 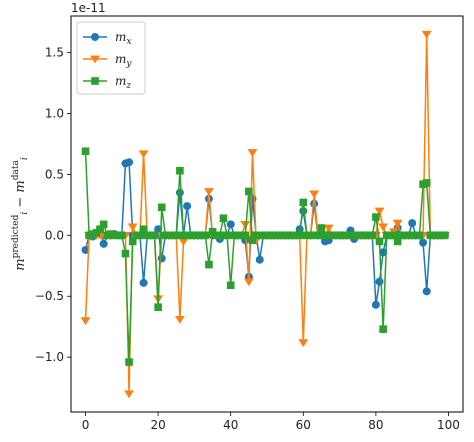 I want to click on y-axis-label-sub1: i, so click(x=25, y=213).